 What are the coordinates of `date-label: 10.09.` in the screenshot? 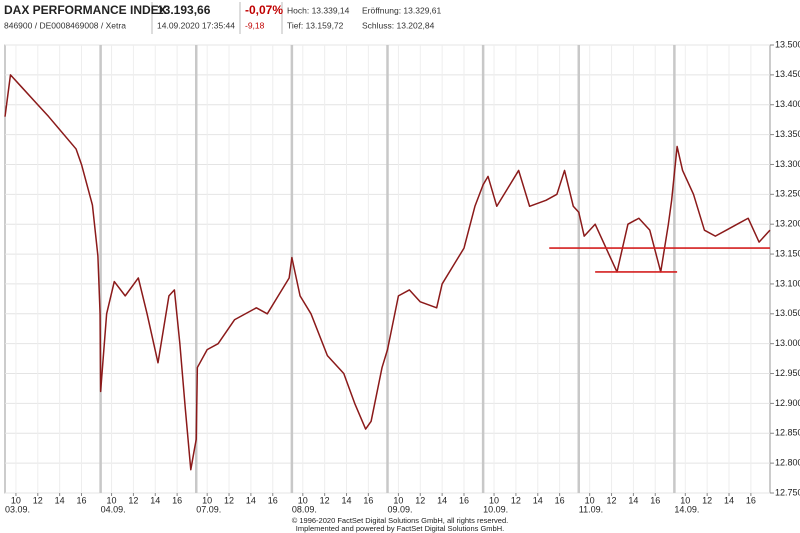 It's located at (495, 509).